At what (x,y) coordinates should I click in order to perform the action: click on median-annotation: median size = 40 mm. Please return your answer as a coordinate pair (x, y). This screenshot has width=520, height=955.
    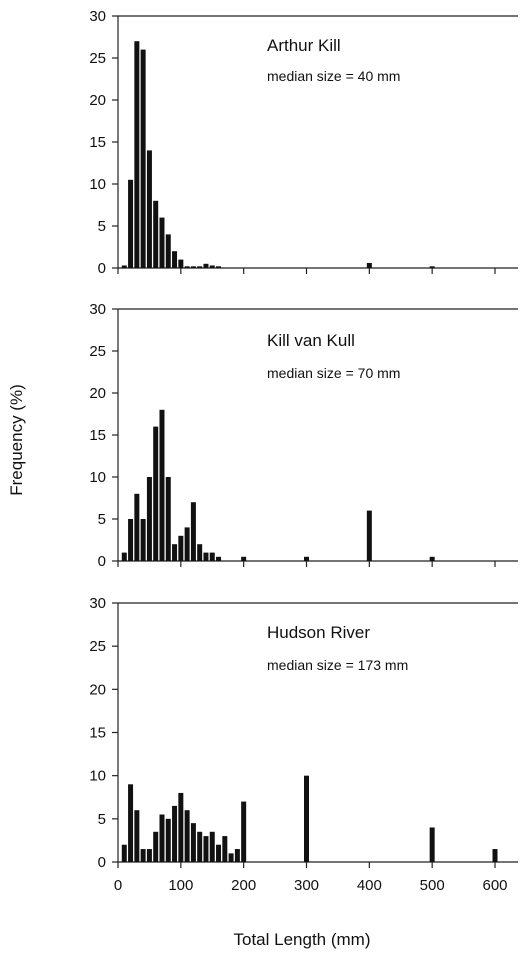
    Looking at the image, I should click on (333, 76).